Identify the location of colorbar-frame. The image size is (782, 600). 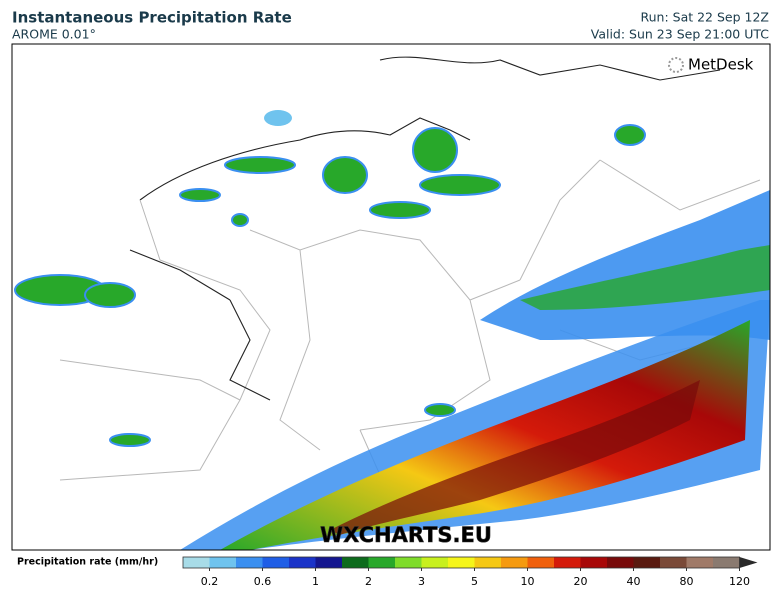
(461, 562).